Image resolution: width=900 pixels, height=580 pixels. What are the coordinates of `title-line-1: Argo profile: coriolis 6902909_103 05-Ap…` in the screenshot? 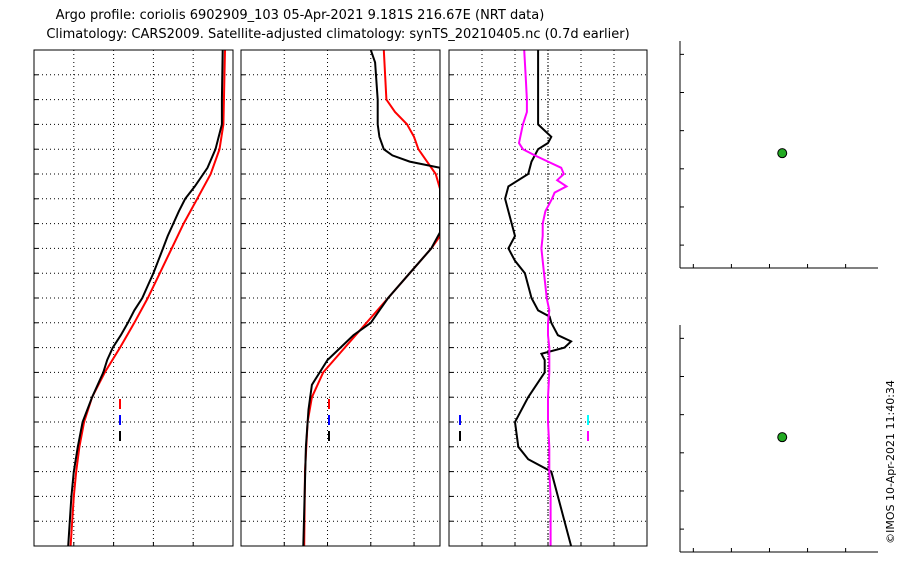 It's located at (300, 15).